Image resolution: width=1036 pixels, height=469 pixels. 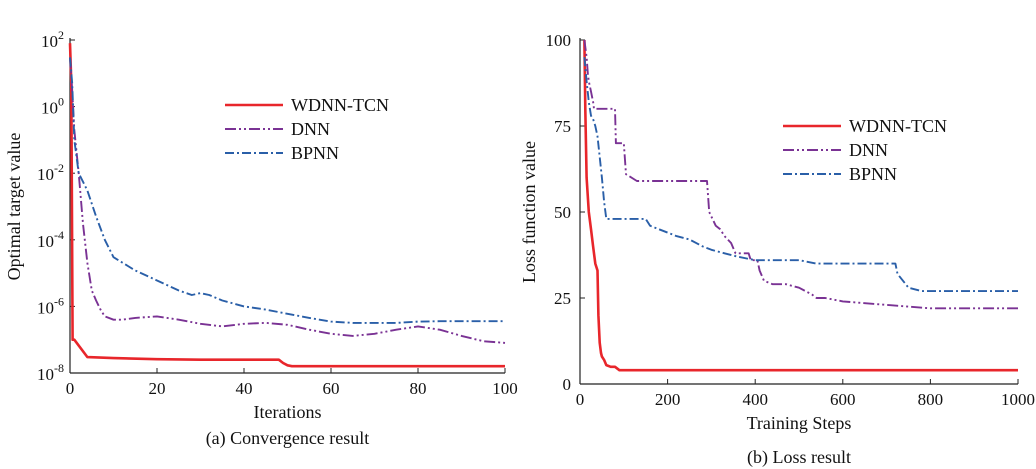 I want to click on y-tick-exponent: -4, so click(x=59, y=235).